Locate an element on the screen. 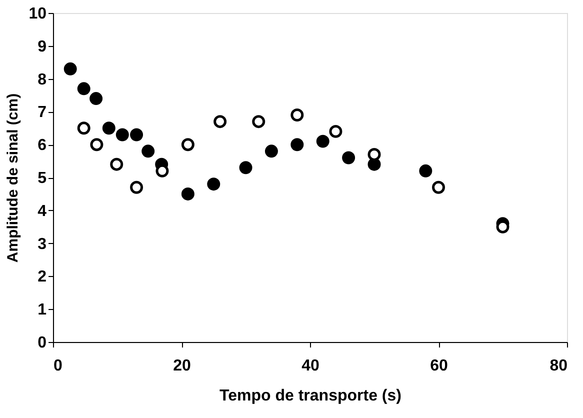 This screenshot has height=418, width=583. y-tick-label: 6 is located at coordinates (42, 145).